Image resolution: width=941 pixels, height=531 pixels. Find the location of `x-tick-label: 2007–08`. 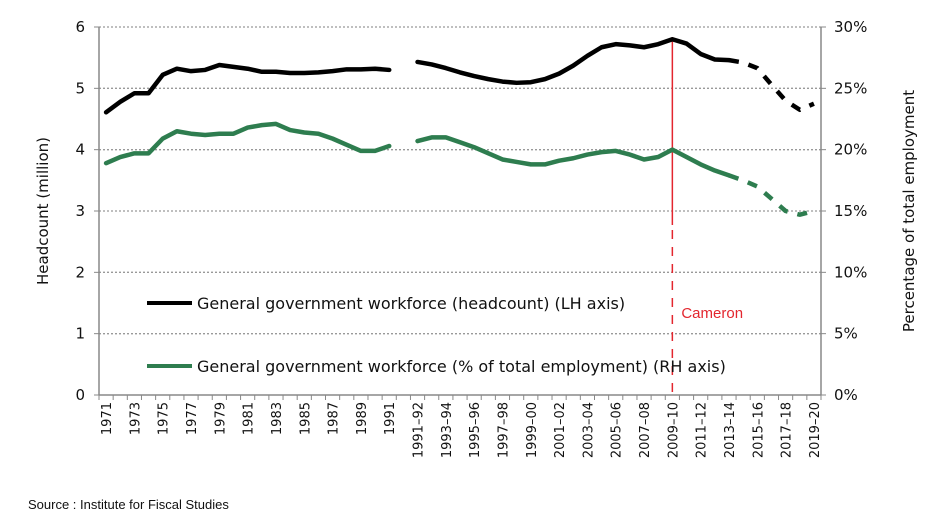

x-tick-label: 2007–08 is located at coordinates (645, 430).